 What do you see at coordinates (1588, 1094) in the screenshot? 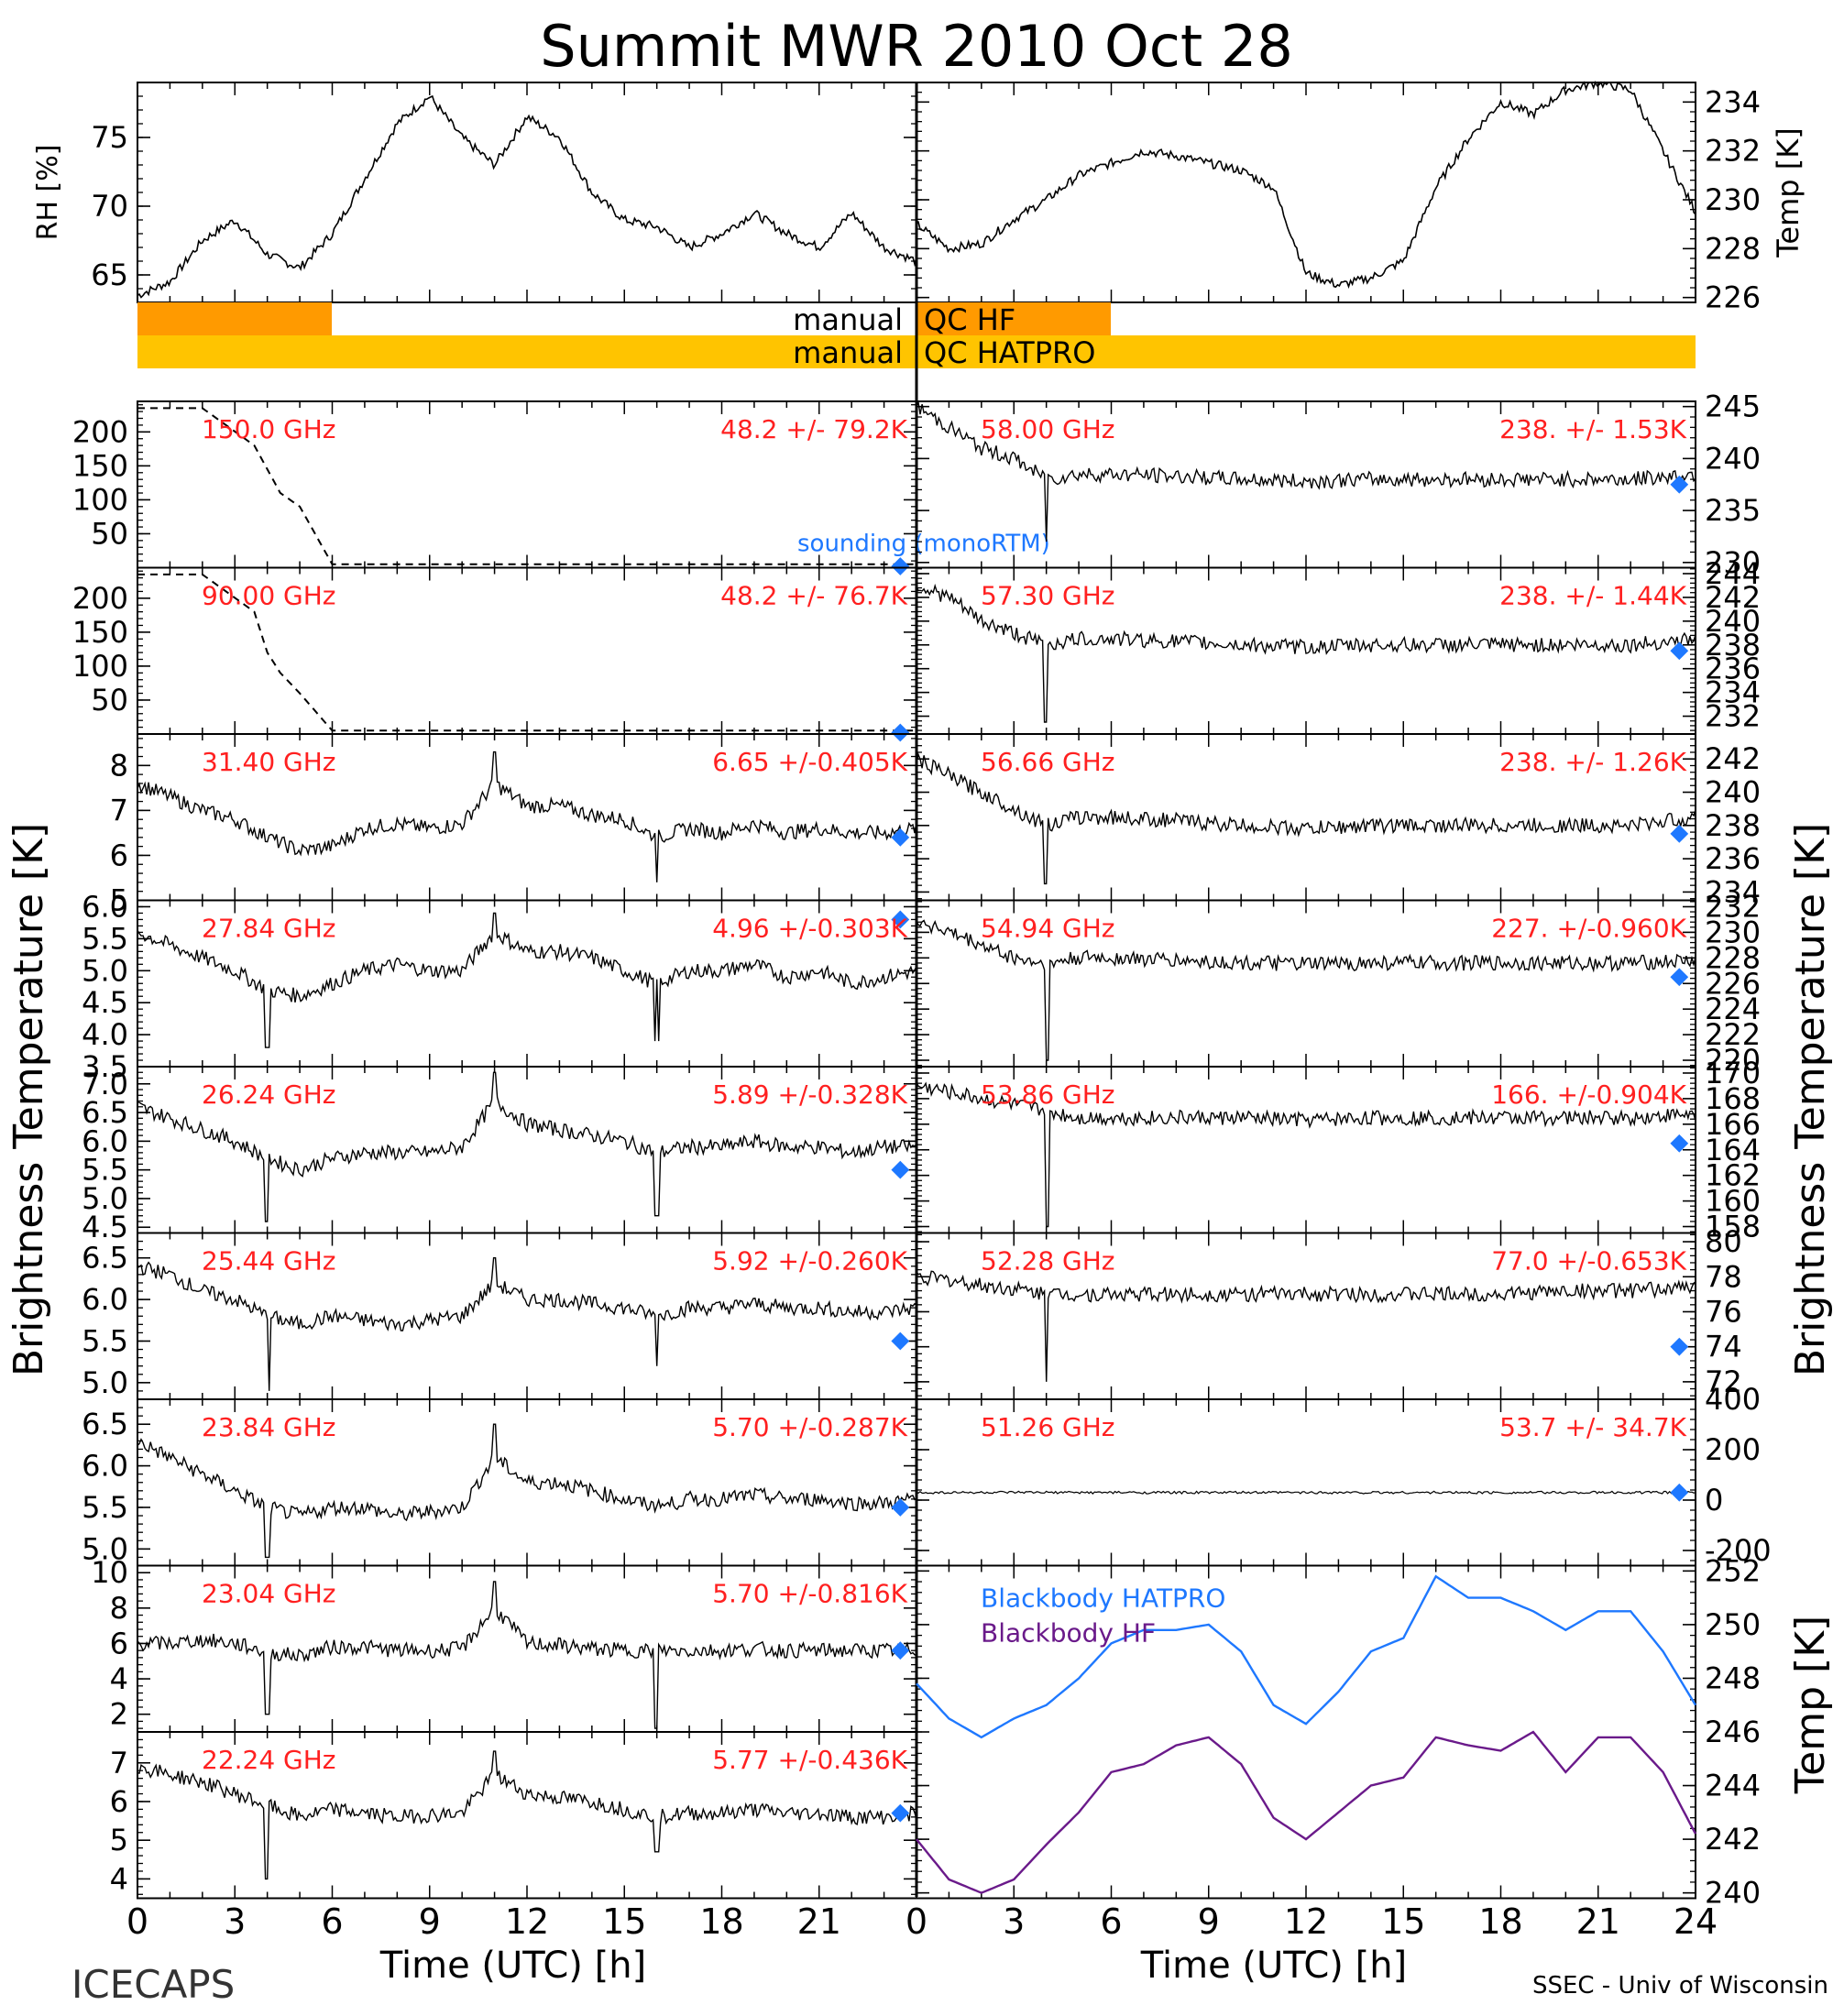
I see `stat-label: 166. +/-0.904K` at bounding box center [1588, 1094].